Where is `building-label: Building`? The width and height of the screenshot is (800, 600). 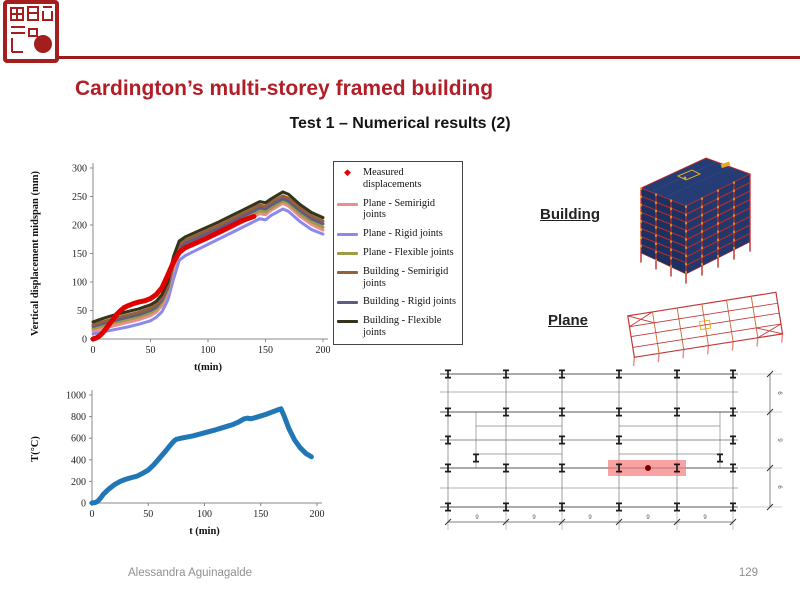 building-label: Building is located at coordinates (570, 214).